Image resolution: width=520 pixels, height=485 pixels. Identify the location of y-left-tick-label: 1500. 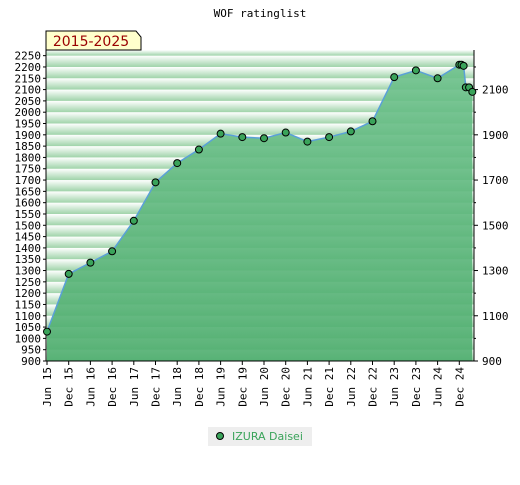
(28, 225).